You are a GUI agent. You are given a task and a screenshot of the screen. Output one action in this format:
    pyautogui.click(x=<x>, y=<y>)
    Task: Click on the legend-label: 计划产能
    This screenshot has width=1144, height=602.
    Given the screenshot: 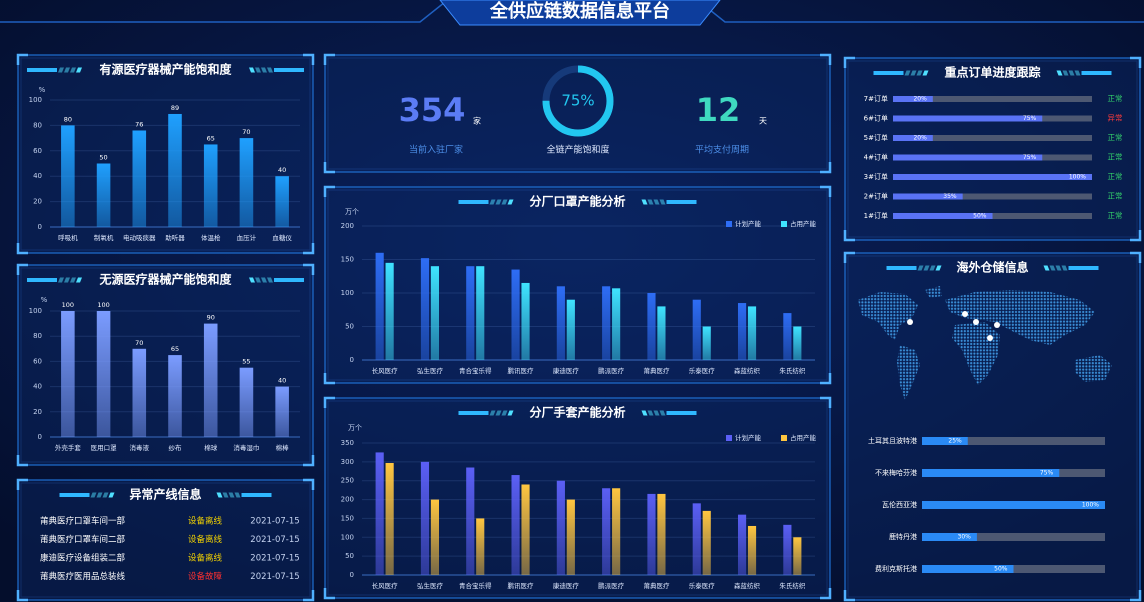 What is the action you would take?
    pyautogui.click(x=748, y=437)
    